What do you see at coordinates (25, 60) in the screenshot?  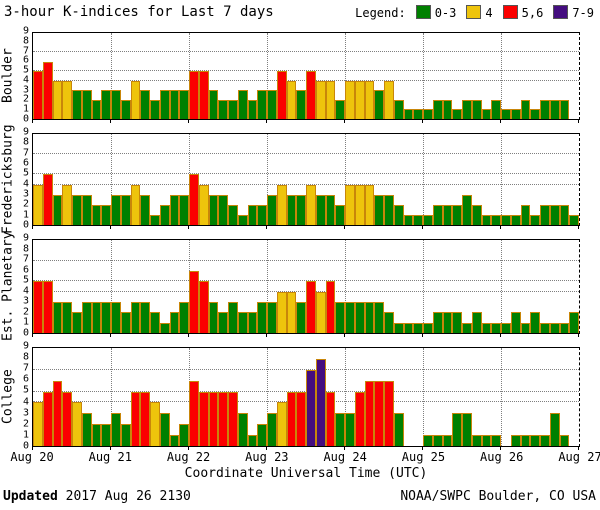 I see `y-tick-label: 6` at bounding box center [25, 60].